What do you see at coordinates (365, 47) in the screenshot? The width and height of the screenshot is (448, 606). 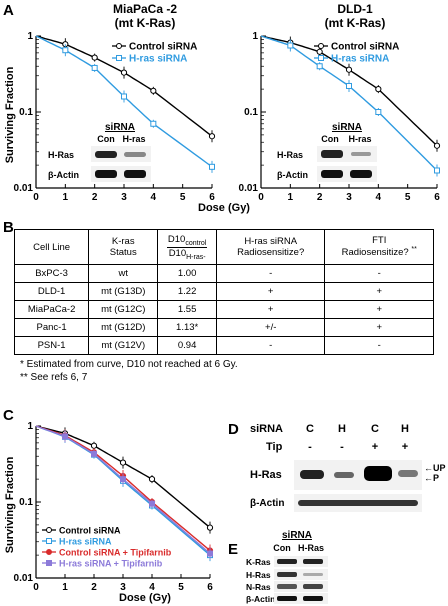 I see `legend-label: Control siRNA` at bounding box center [365, 47].